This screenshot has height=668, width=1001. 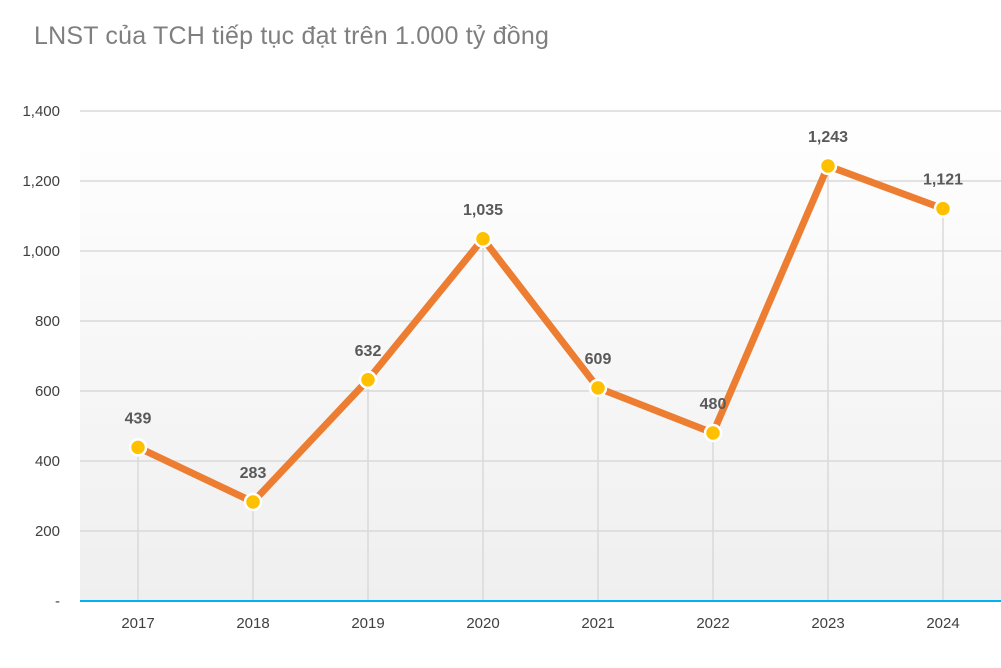 I want to click on x-tick-label: 2017, so click(x=137, y=623).